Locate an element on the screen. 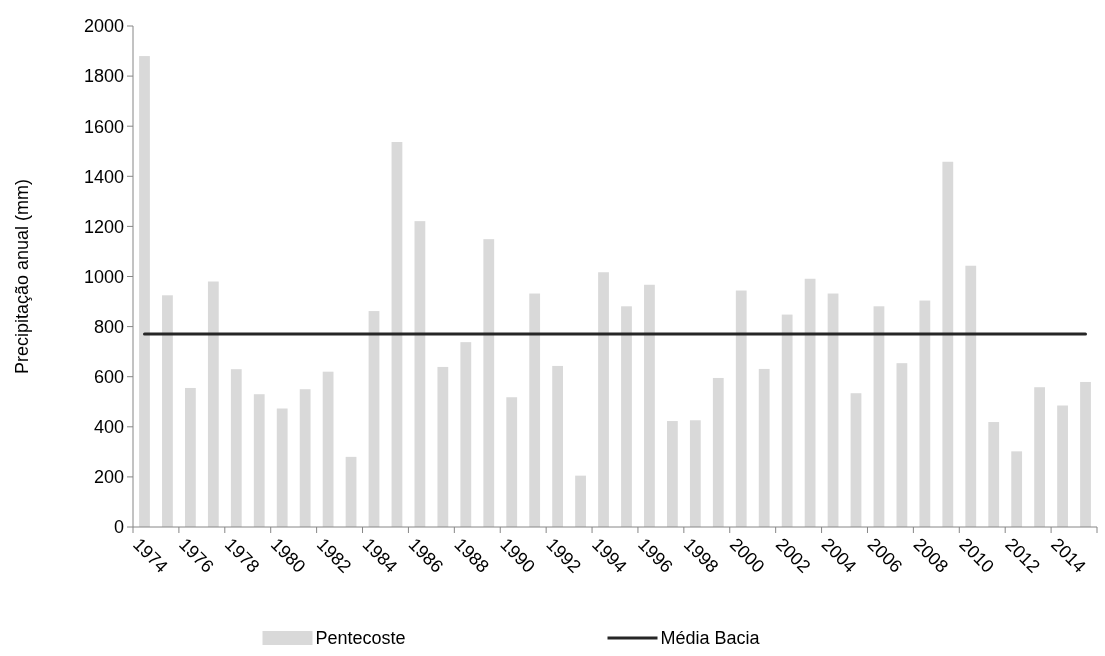  legend-label: Média Bacia is located at coordinates (710, 638).